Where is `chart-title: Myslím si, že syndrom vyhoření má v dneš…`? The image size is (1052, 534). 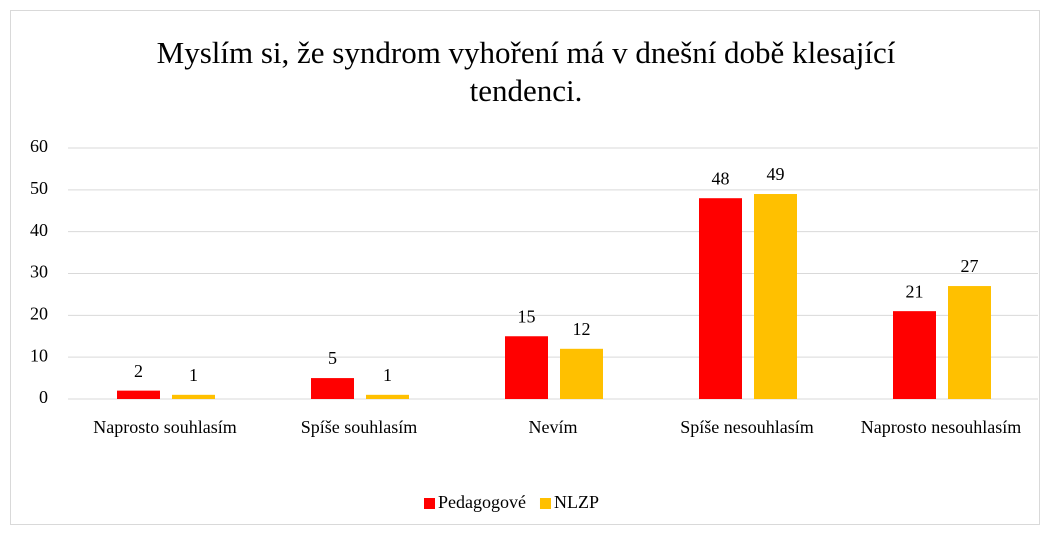 chart-title: Myslím si, že syndrom vyhoření má v dneš… is located at coordinates (526, 71).